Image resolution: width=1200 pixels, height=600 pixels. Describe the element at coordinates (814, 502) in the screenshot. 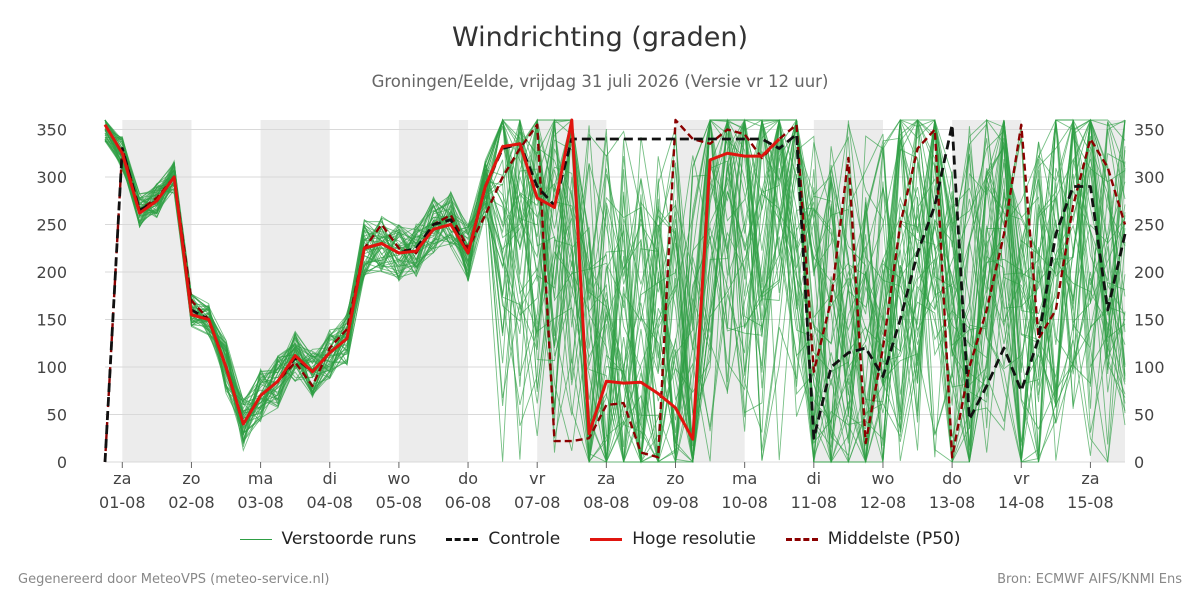

I see `x-tick-date: 11-08` at that location.